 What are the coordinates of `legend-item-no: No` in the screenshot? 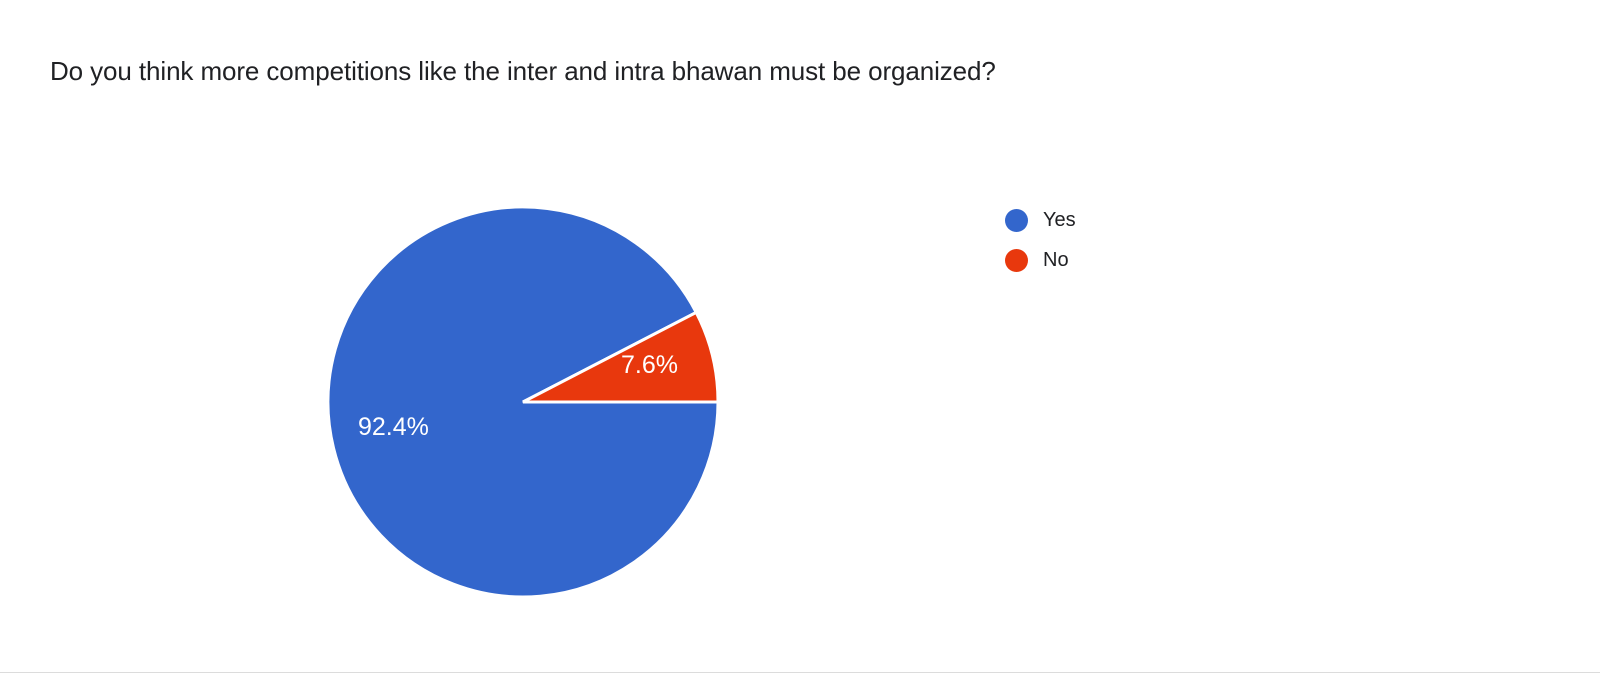 It's located at (1155, 260).